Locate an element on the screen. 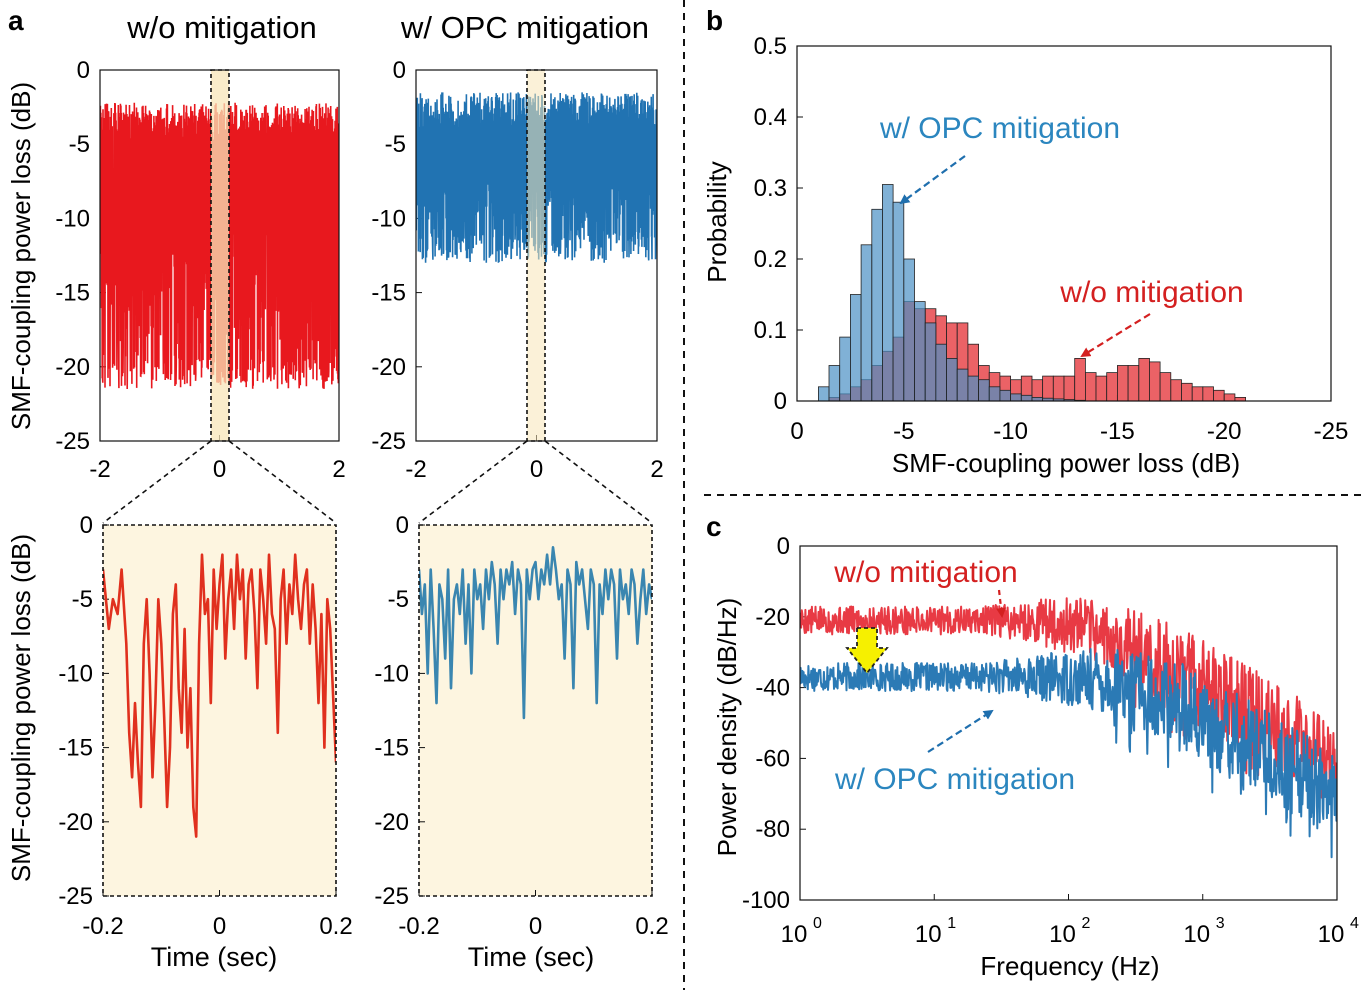 This screenshot has height=990, width=1366. chart-title: w/o mitigation is located at coordinates (221, 27).